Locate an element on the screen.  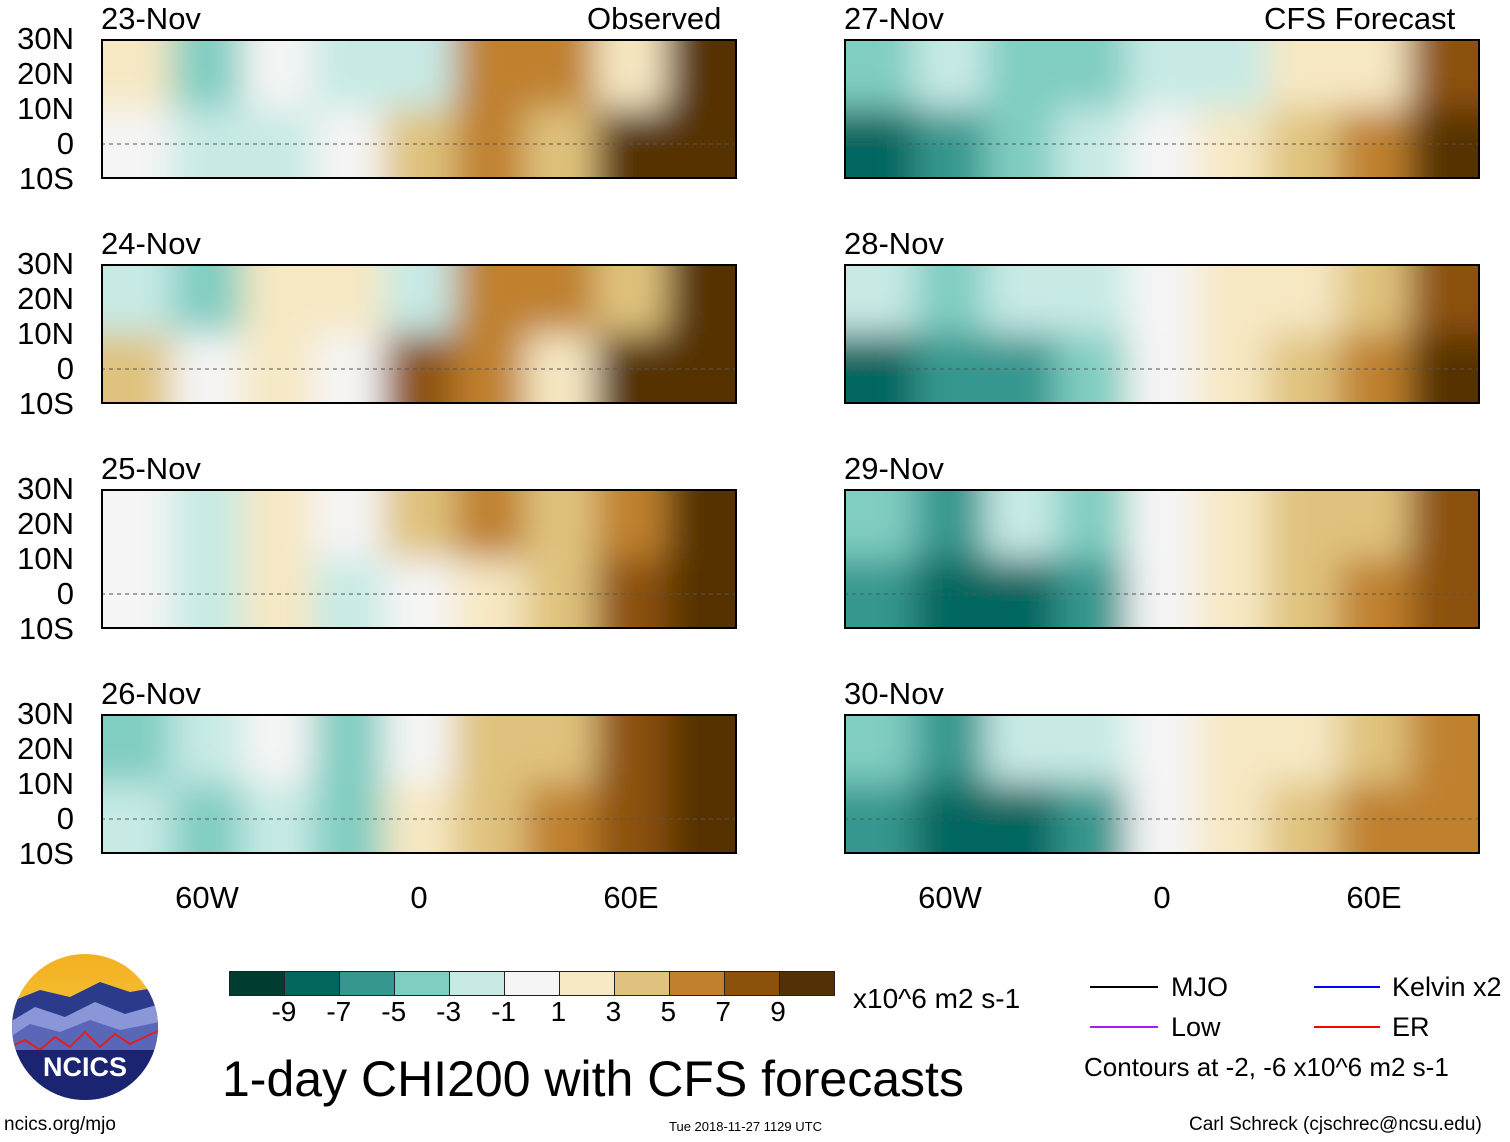
figure-title: 1-day CHI200 with CFS forecasts is located at coordinates (593, 1079).